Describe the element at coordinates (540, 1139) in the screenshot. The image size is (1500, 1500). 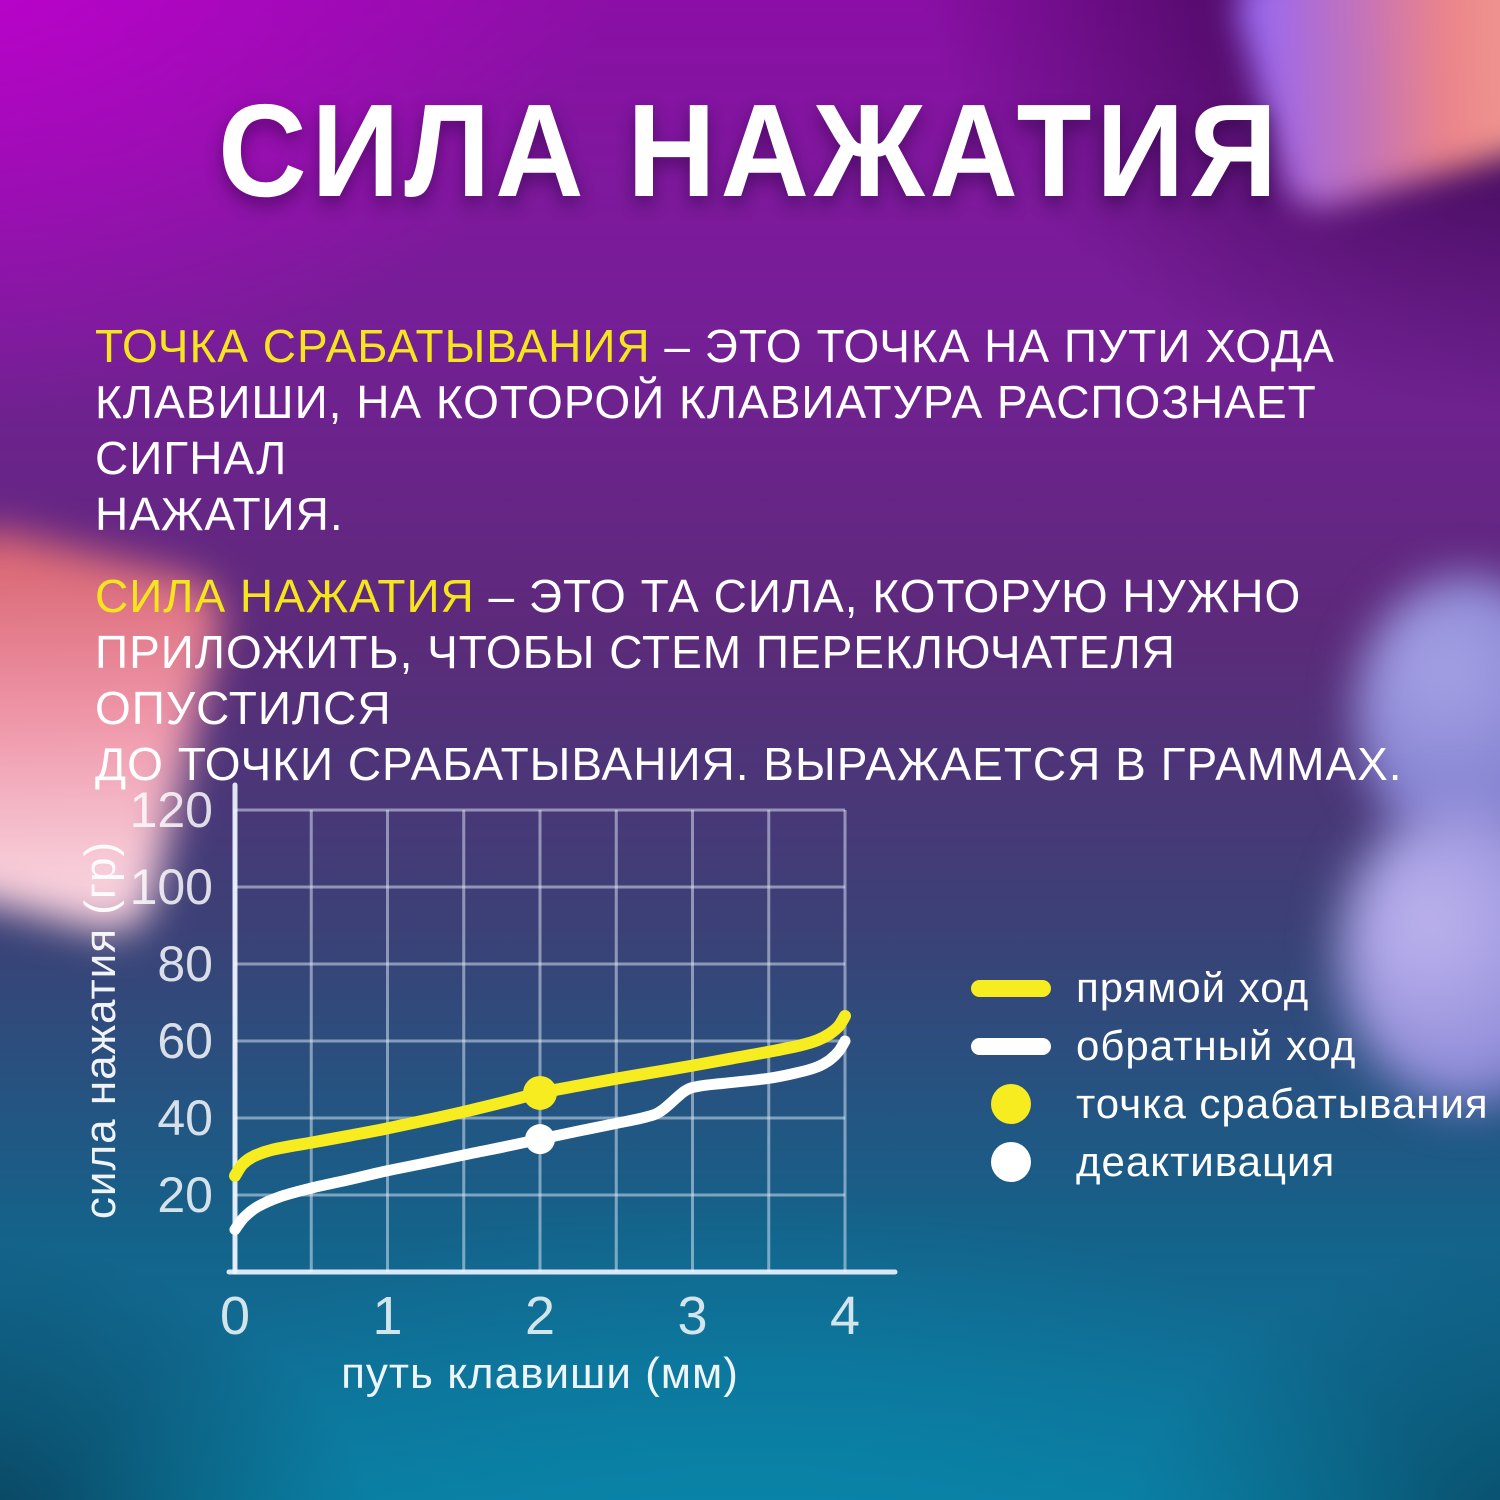
I see `deactivation-dot` at that location.